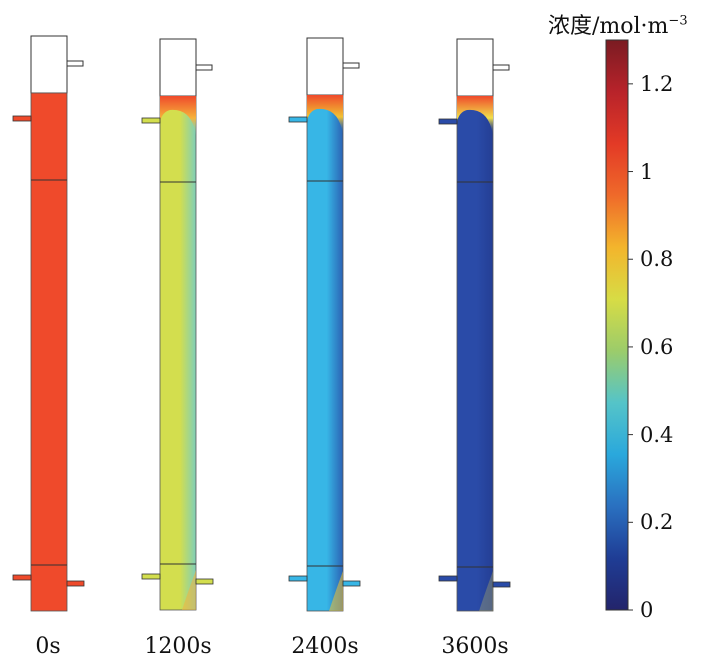  I want to click on time-label-3600s: 3600s, so click(475, 646).